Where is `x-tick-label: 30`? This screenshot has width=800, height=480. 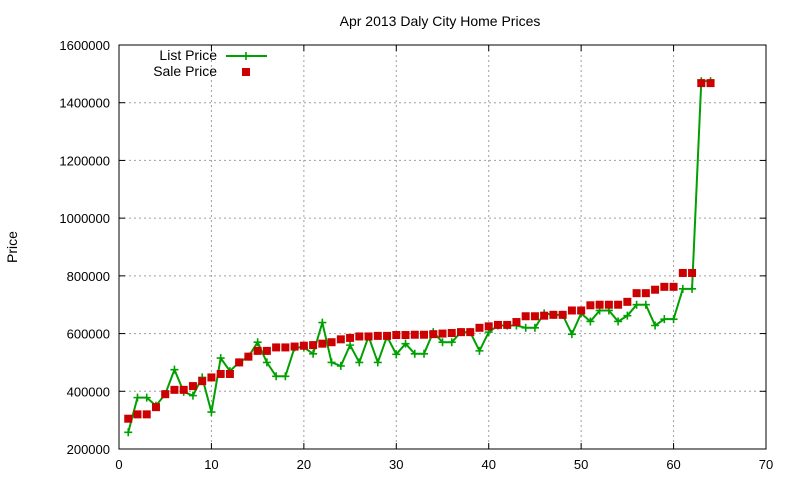 x-tick-label: 30 is located at coordinates (396, 464).